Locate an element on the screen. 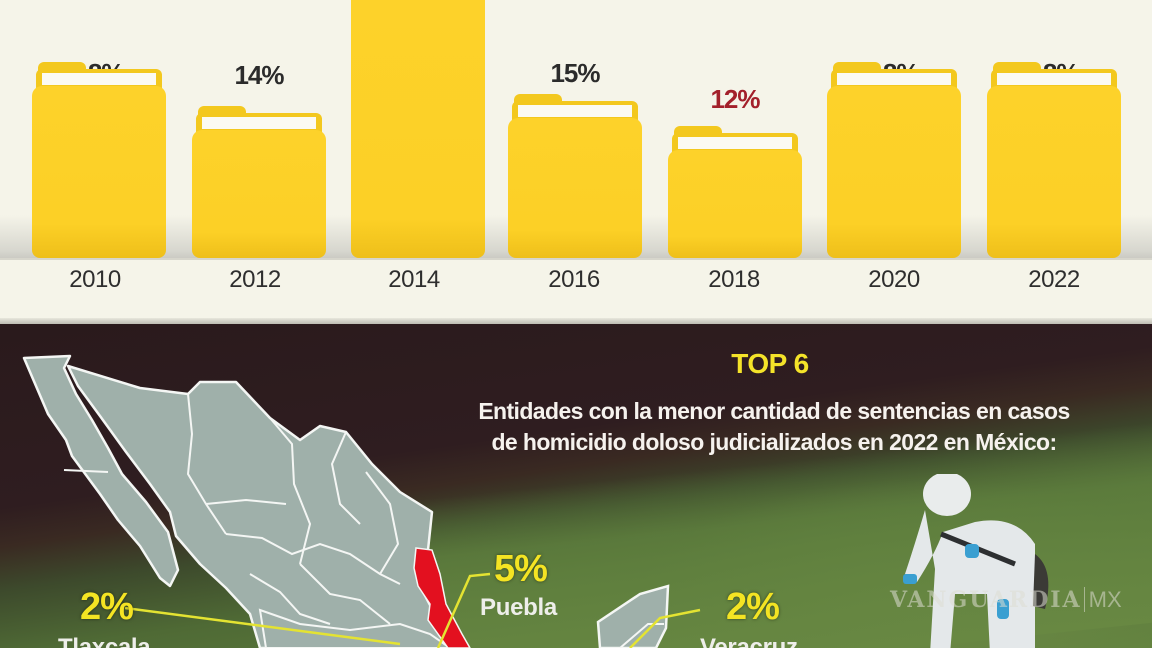 The height and width of the screenshot is (648, 1152). callout-pct-puebla: 5% is located at coordinates (521, 569).